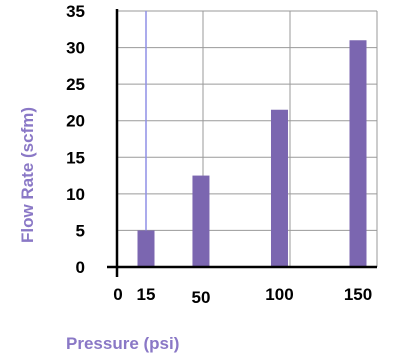 The height and width of the screenshot is (358, 396). Describe the element at coordinates (75, 194) in the screenshot. I see `y-tick-label: 10` at that location.